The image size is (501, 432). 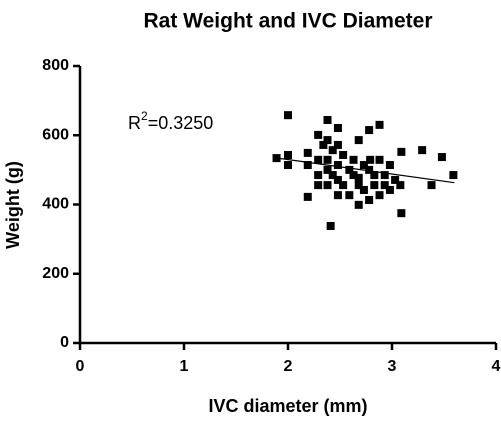 What do you see at coordinates (55, 134) in the screenshot?
I see `y-tick-label: 600` at bounding box center [55, 134].